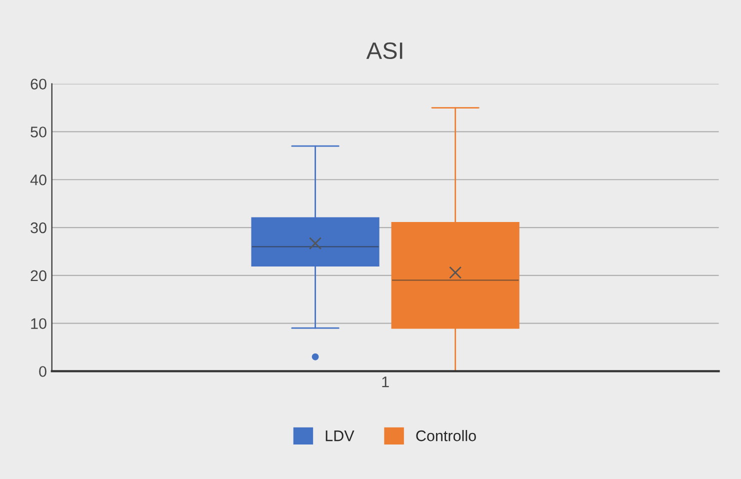 The image size is (741, 479). What do you see at coordinates (446, 436) in the screenshot?
I see `legend-label: Controllo` at bounding box center [446, 436].